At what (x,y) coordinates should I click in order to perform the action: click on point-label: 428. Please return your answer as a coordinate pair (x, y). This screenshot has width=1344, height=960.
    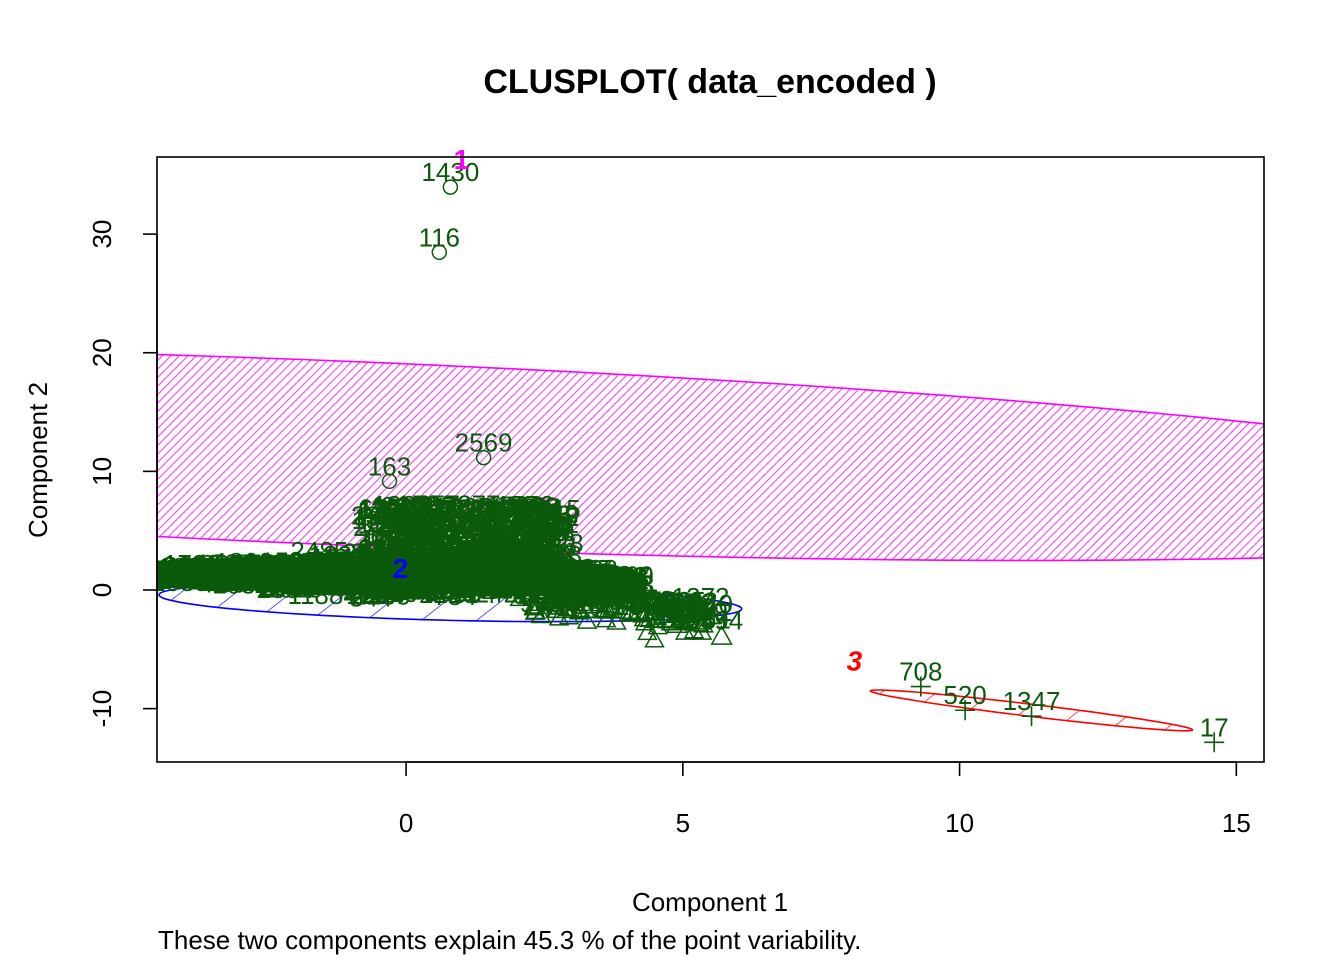
    Looking at the image, I should click on (586, 583).